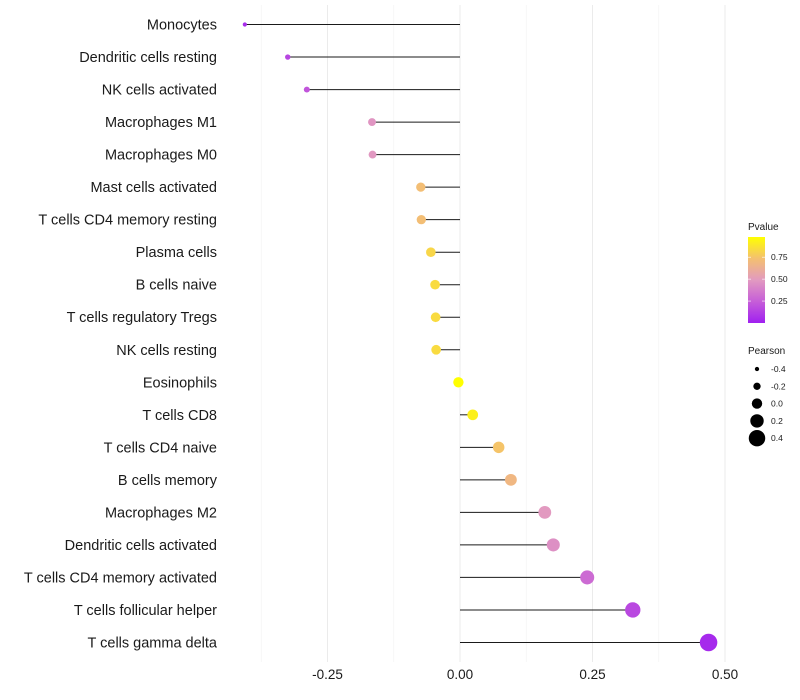  Describe the element at coordinates (120, 578) in the screenshot. I see `category-label: T cells CD4 memory activated` at that location.